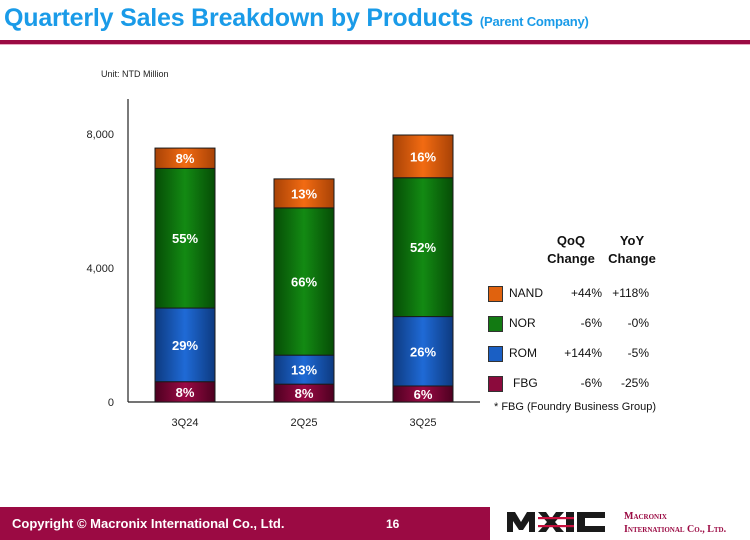 The image size is (750, 540). Describe the element at coordinates (634, 383) in the screenshot. I see `legend-yoy: -25%` at that location.